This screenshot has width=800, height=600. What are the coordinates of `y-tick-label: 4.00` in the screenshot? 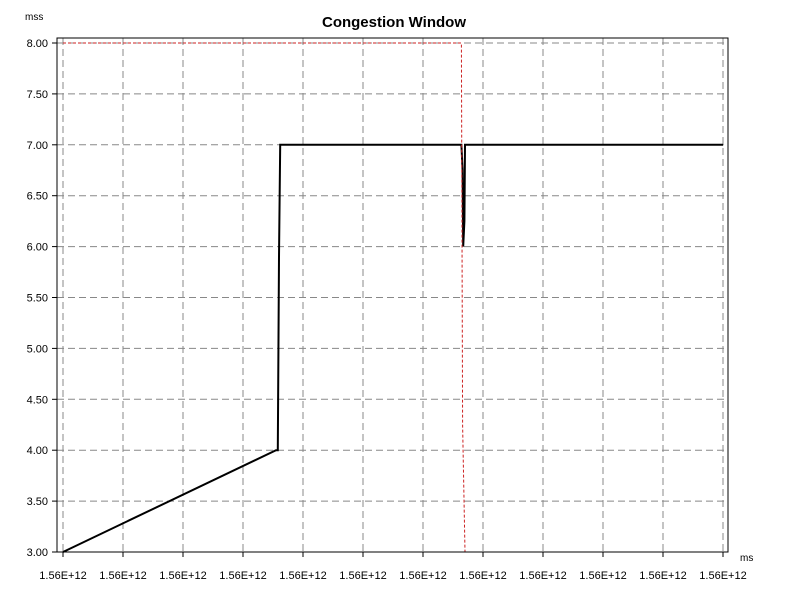 It's located at (37, 451).